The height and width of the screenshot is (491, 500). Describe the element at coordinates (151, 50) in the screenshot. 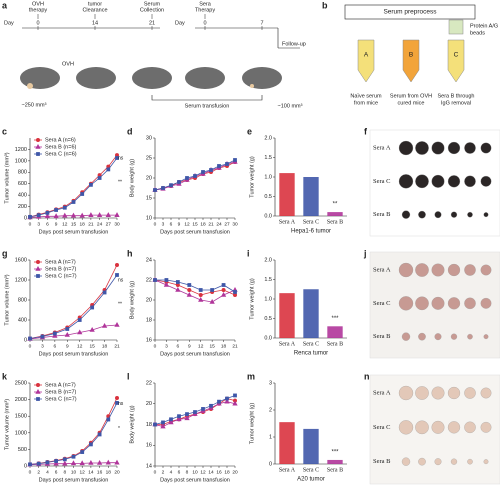

I see `panel-a: a` at that location.